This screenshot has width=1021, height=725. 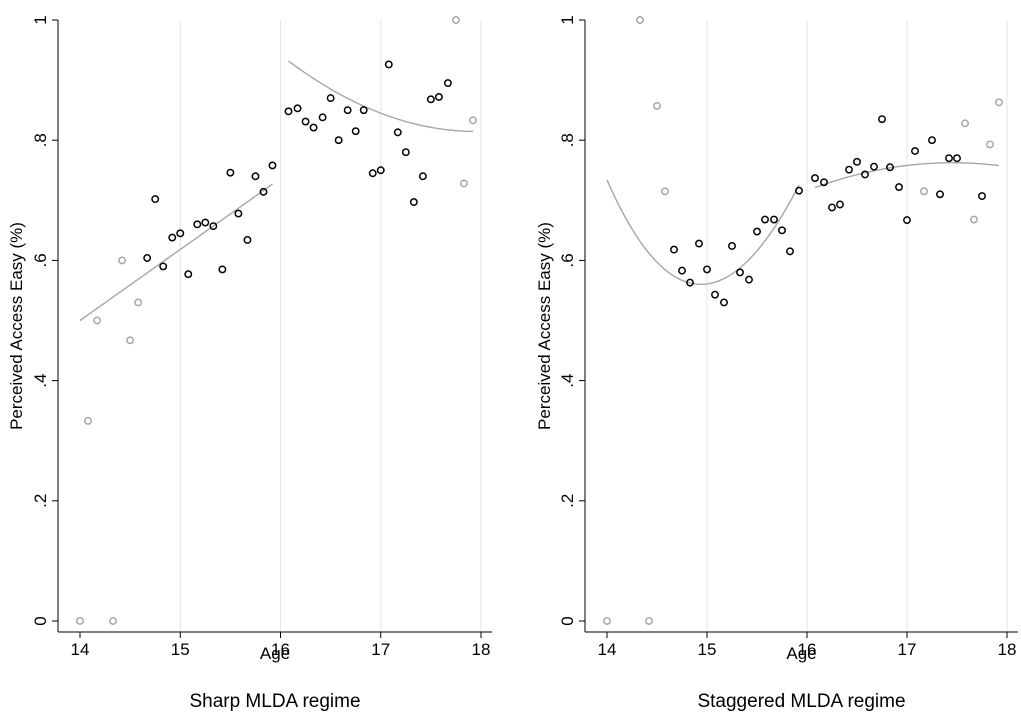 I want to click on panel-caption: Staggered MLDA regime, so click(x=801, y=701).